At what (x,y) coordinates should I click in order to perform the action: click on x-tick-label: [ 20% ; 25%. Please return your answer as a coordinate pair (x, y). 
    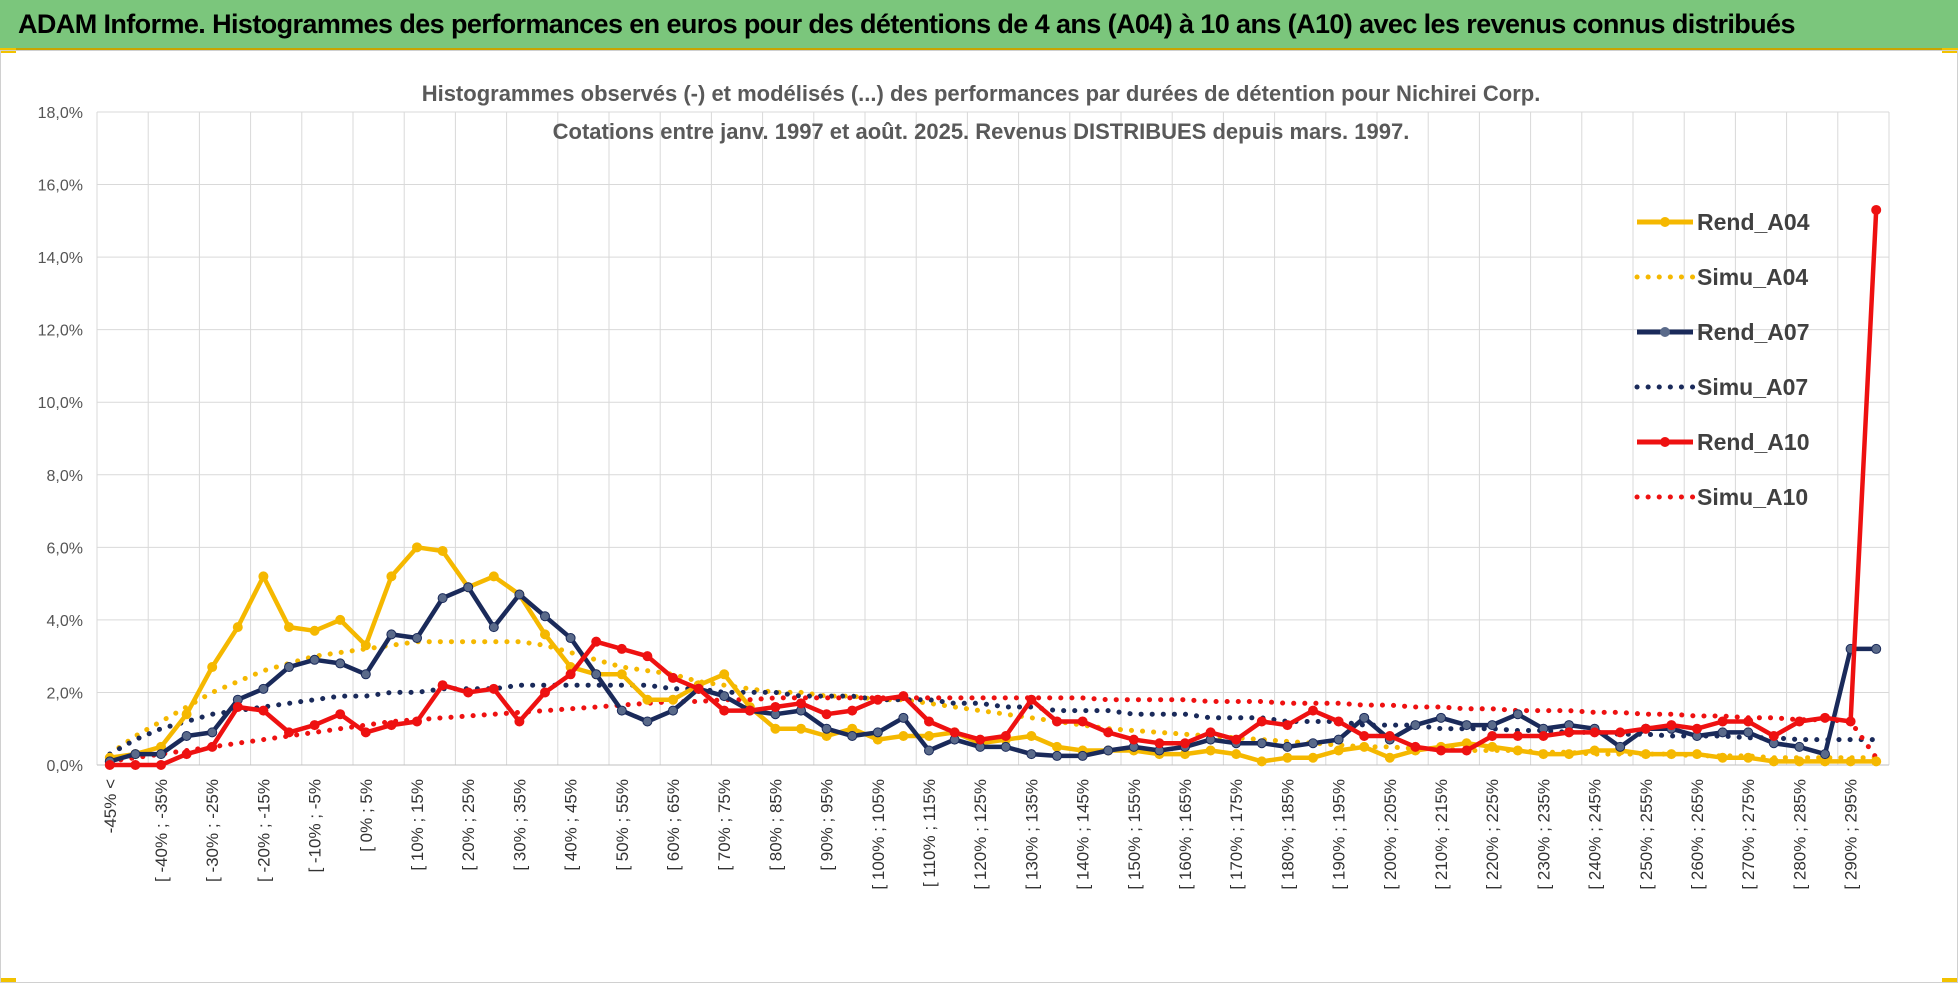
    Looking at the image, I should click on (468, 825).